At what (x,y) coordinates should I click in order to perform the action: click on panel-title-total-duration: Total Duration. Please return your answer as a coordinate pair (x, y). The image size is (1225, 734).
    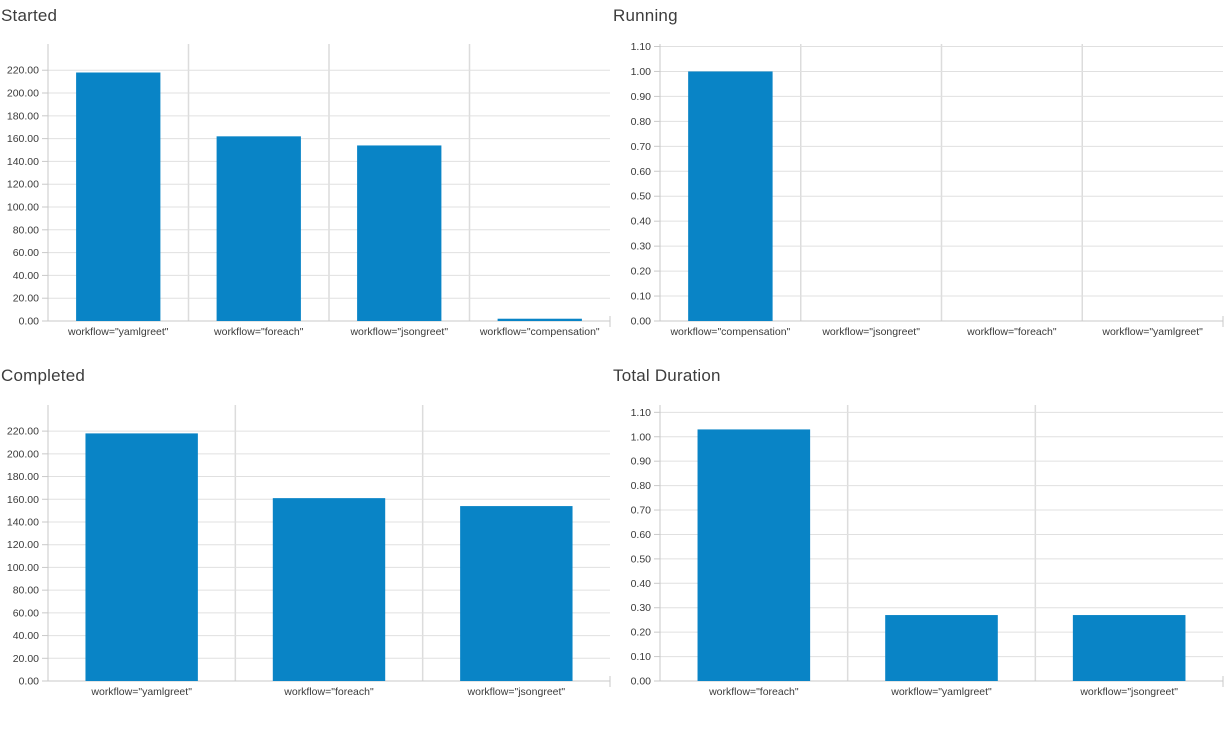
    Looking at the image, I should click on (667, 375).